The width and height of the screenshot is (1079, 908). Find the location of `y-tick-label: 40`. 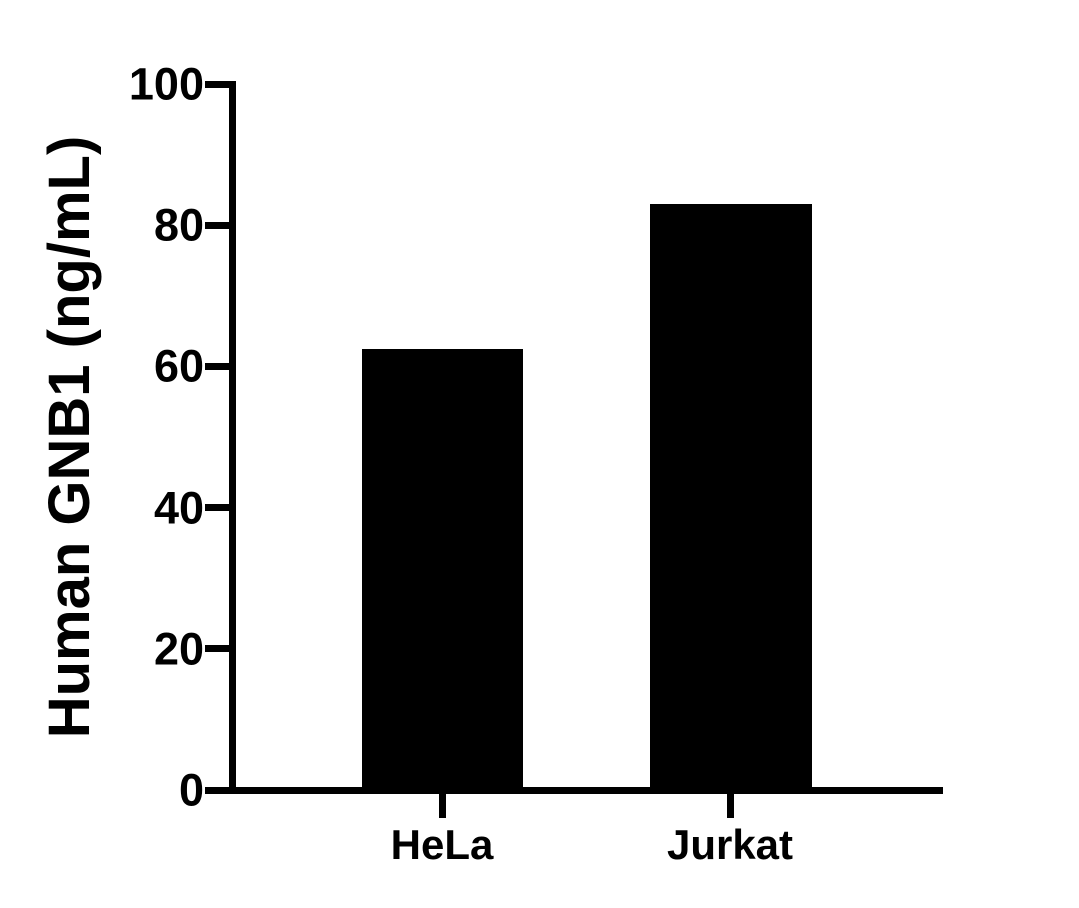

y-tick-label: 40 is located at coordinates (178, 508).